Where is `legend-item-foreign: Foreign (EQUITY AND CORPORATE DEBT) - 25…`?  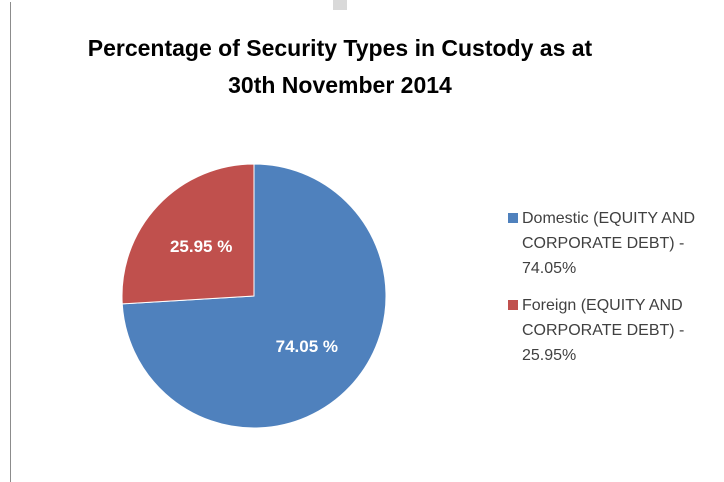 legend-item-foreign: Foreign (EQUITY AND CORPORATE DEBT) - 25… is located at coordinates (613, 330).